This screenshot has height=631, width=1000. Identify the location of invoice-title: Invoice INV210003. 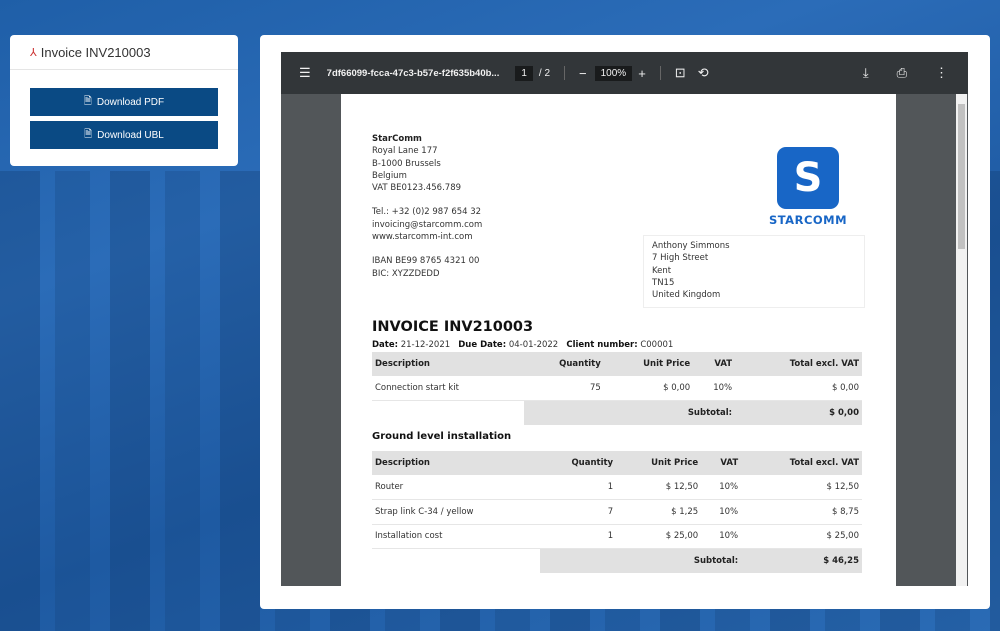
(95, 52).